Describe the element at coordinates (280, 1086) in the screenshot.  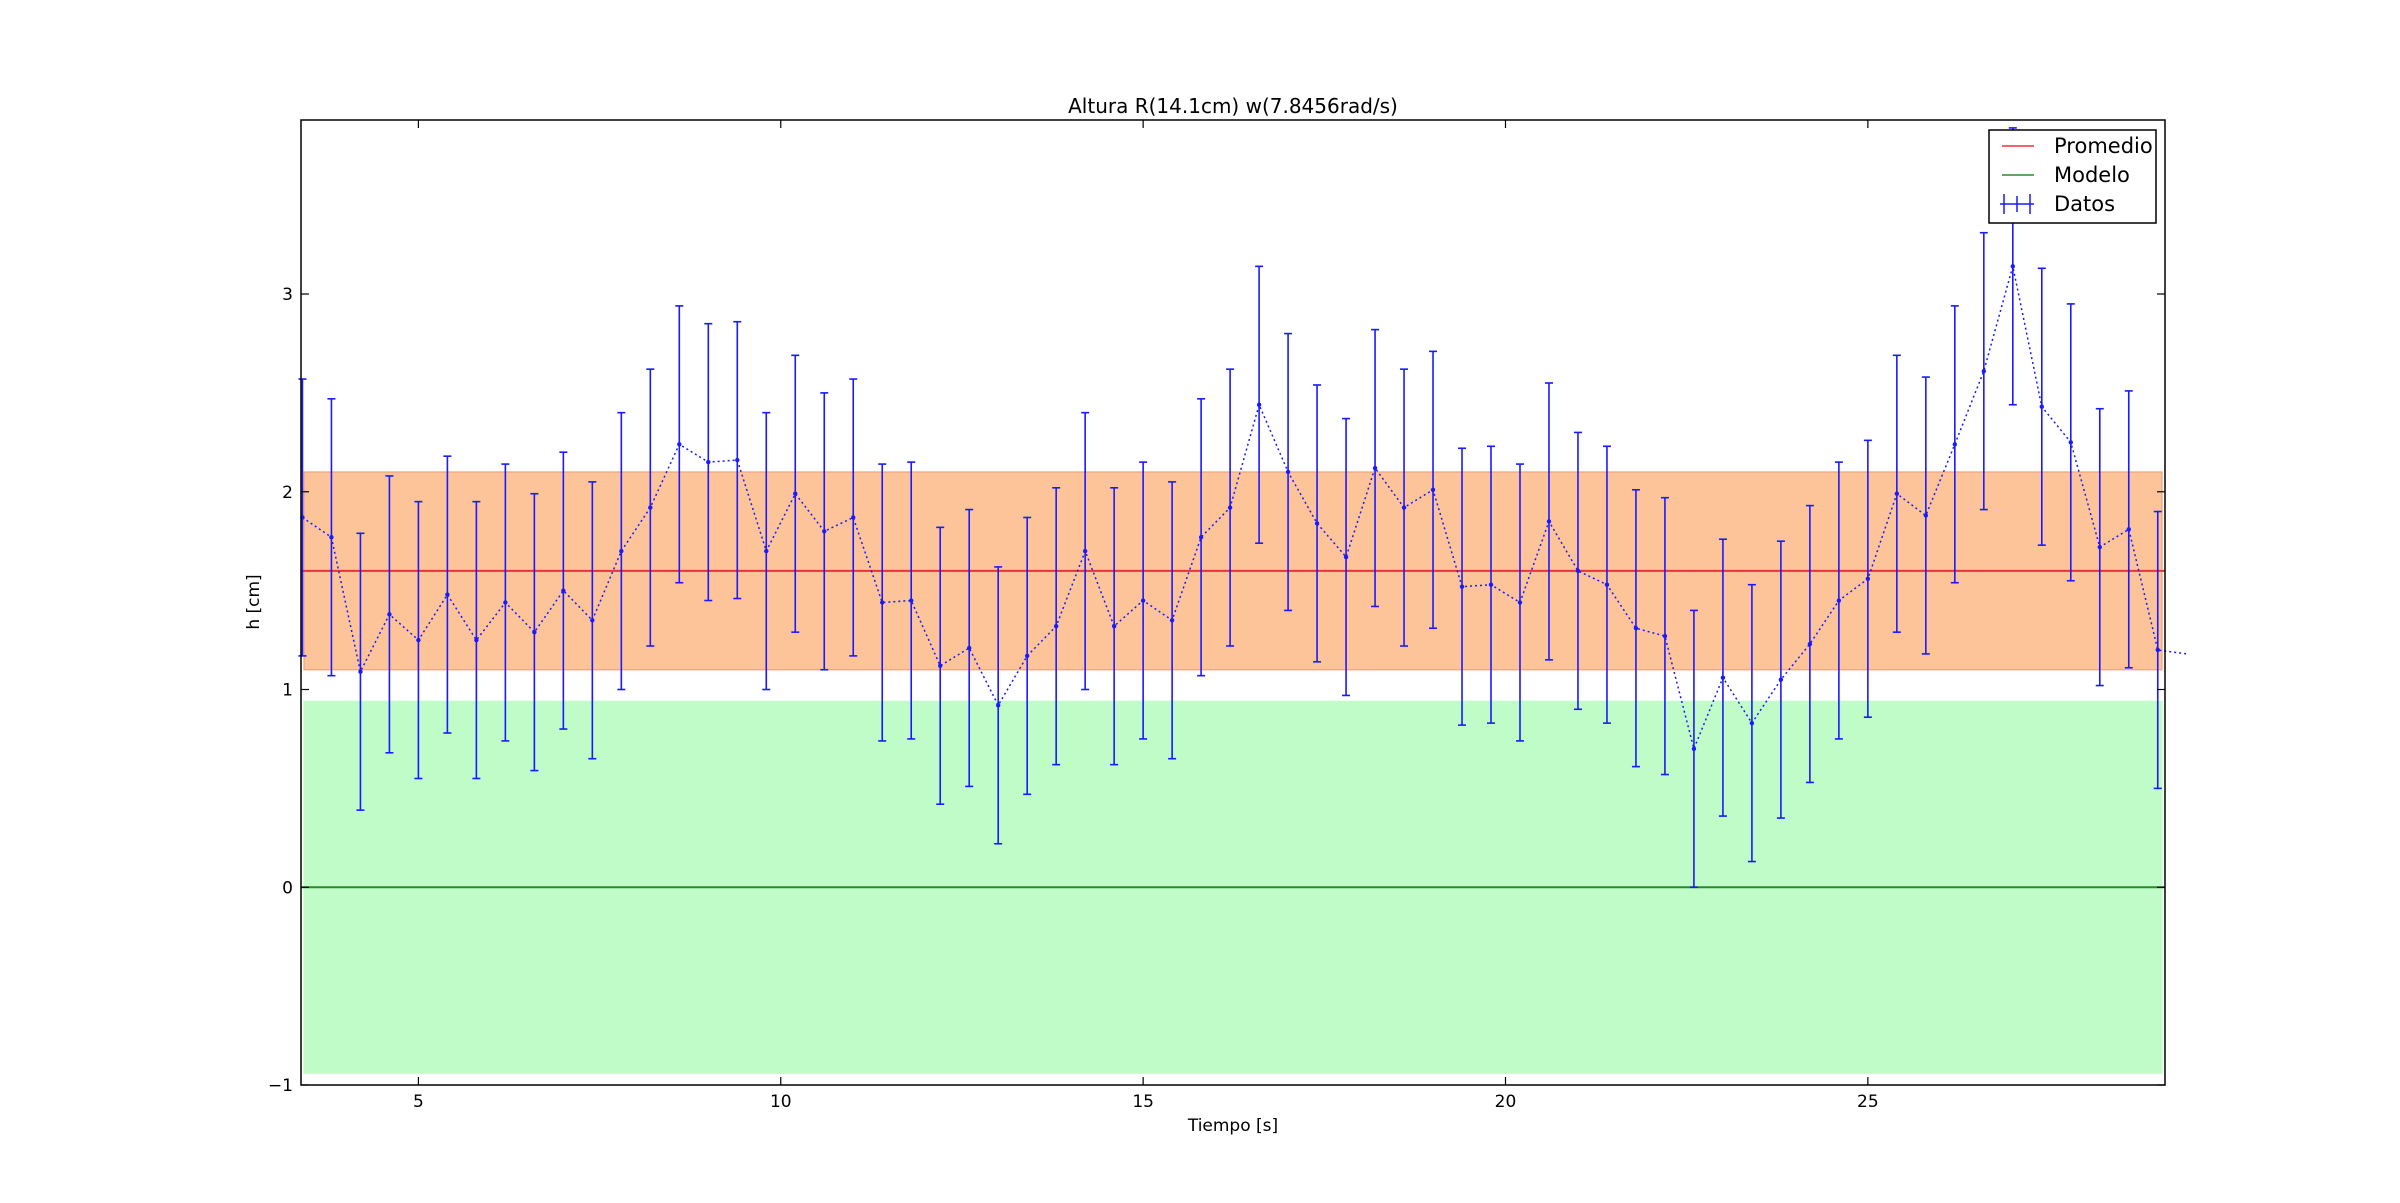
I see `y-tick-label: −1` at that location.